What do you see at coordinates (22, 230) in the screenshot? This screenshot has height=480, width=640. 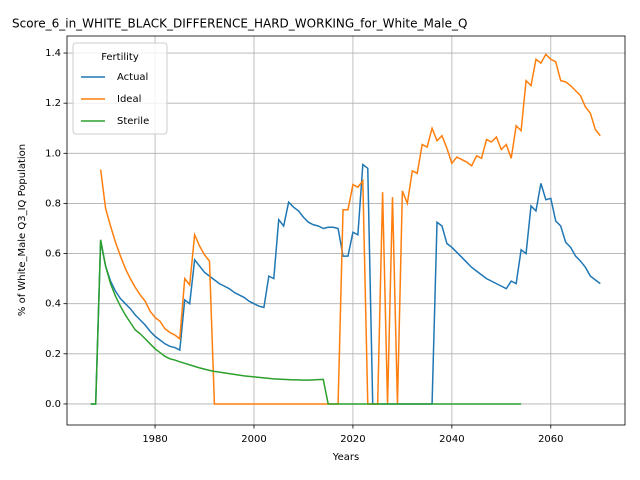 I see `y-axis-label: % of White_Male Q3_IQ Population` at bounding box center [22, 230].